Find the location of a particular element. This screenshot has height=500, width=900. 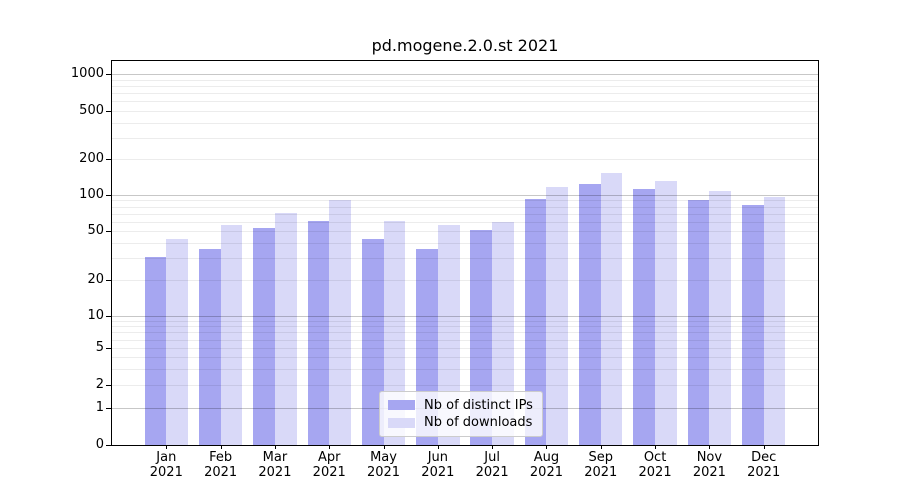

x-tick-label-apr: Apr 2021 is located at coordinates (329, 465).